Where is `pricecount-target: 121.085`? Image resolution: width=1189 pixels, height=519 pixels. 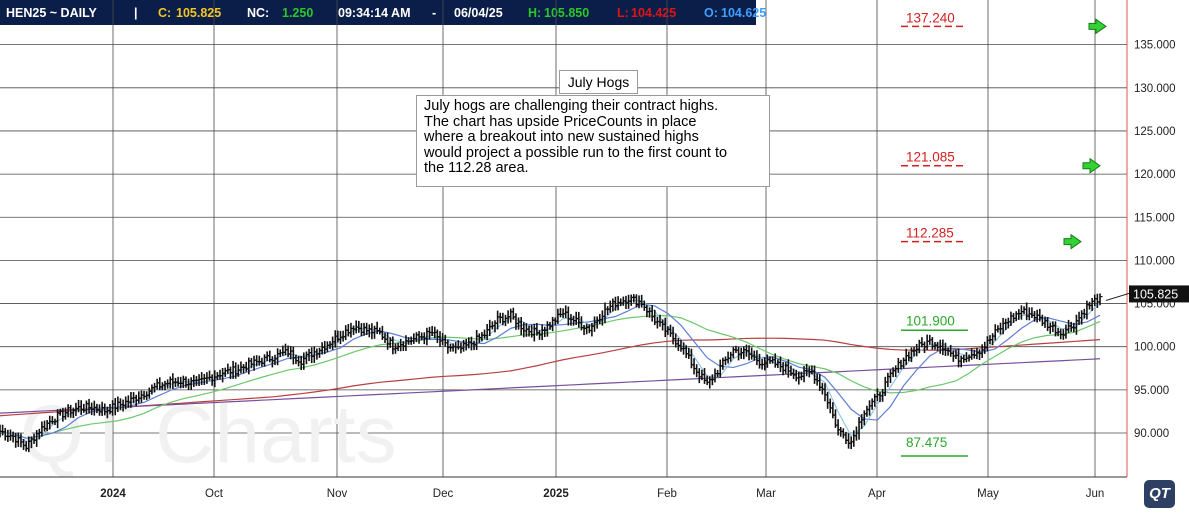
pricecount-target: 121.085 is located at coordinates (1001, 162).